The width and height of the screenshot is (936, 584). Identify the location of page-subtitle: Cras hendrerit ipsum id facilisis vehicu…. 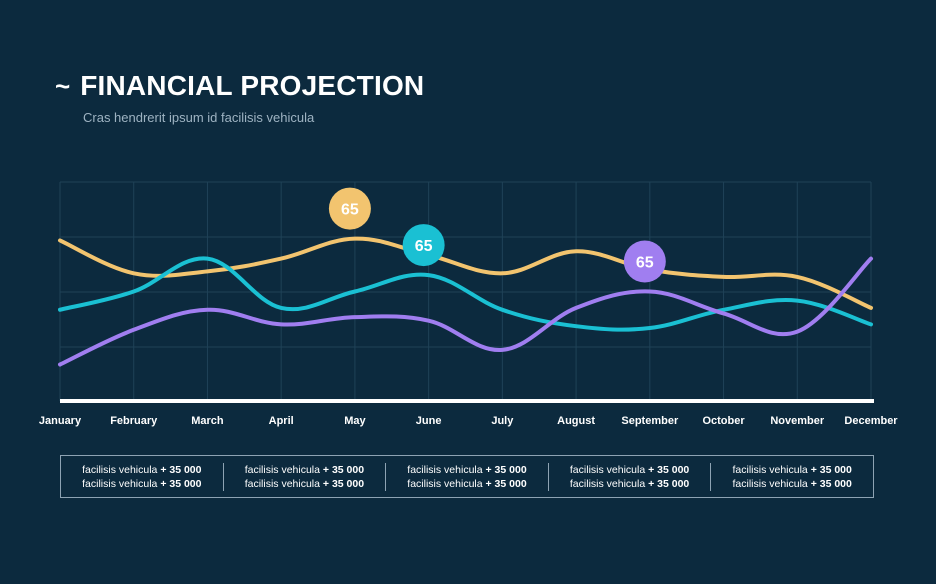
(199, 117).